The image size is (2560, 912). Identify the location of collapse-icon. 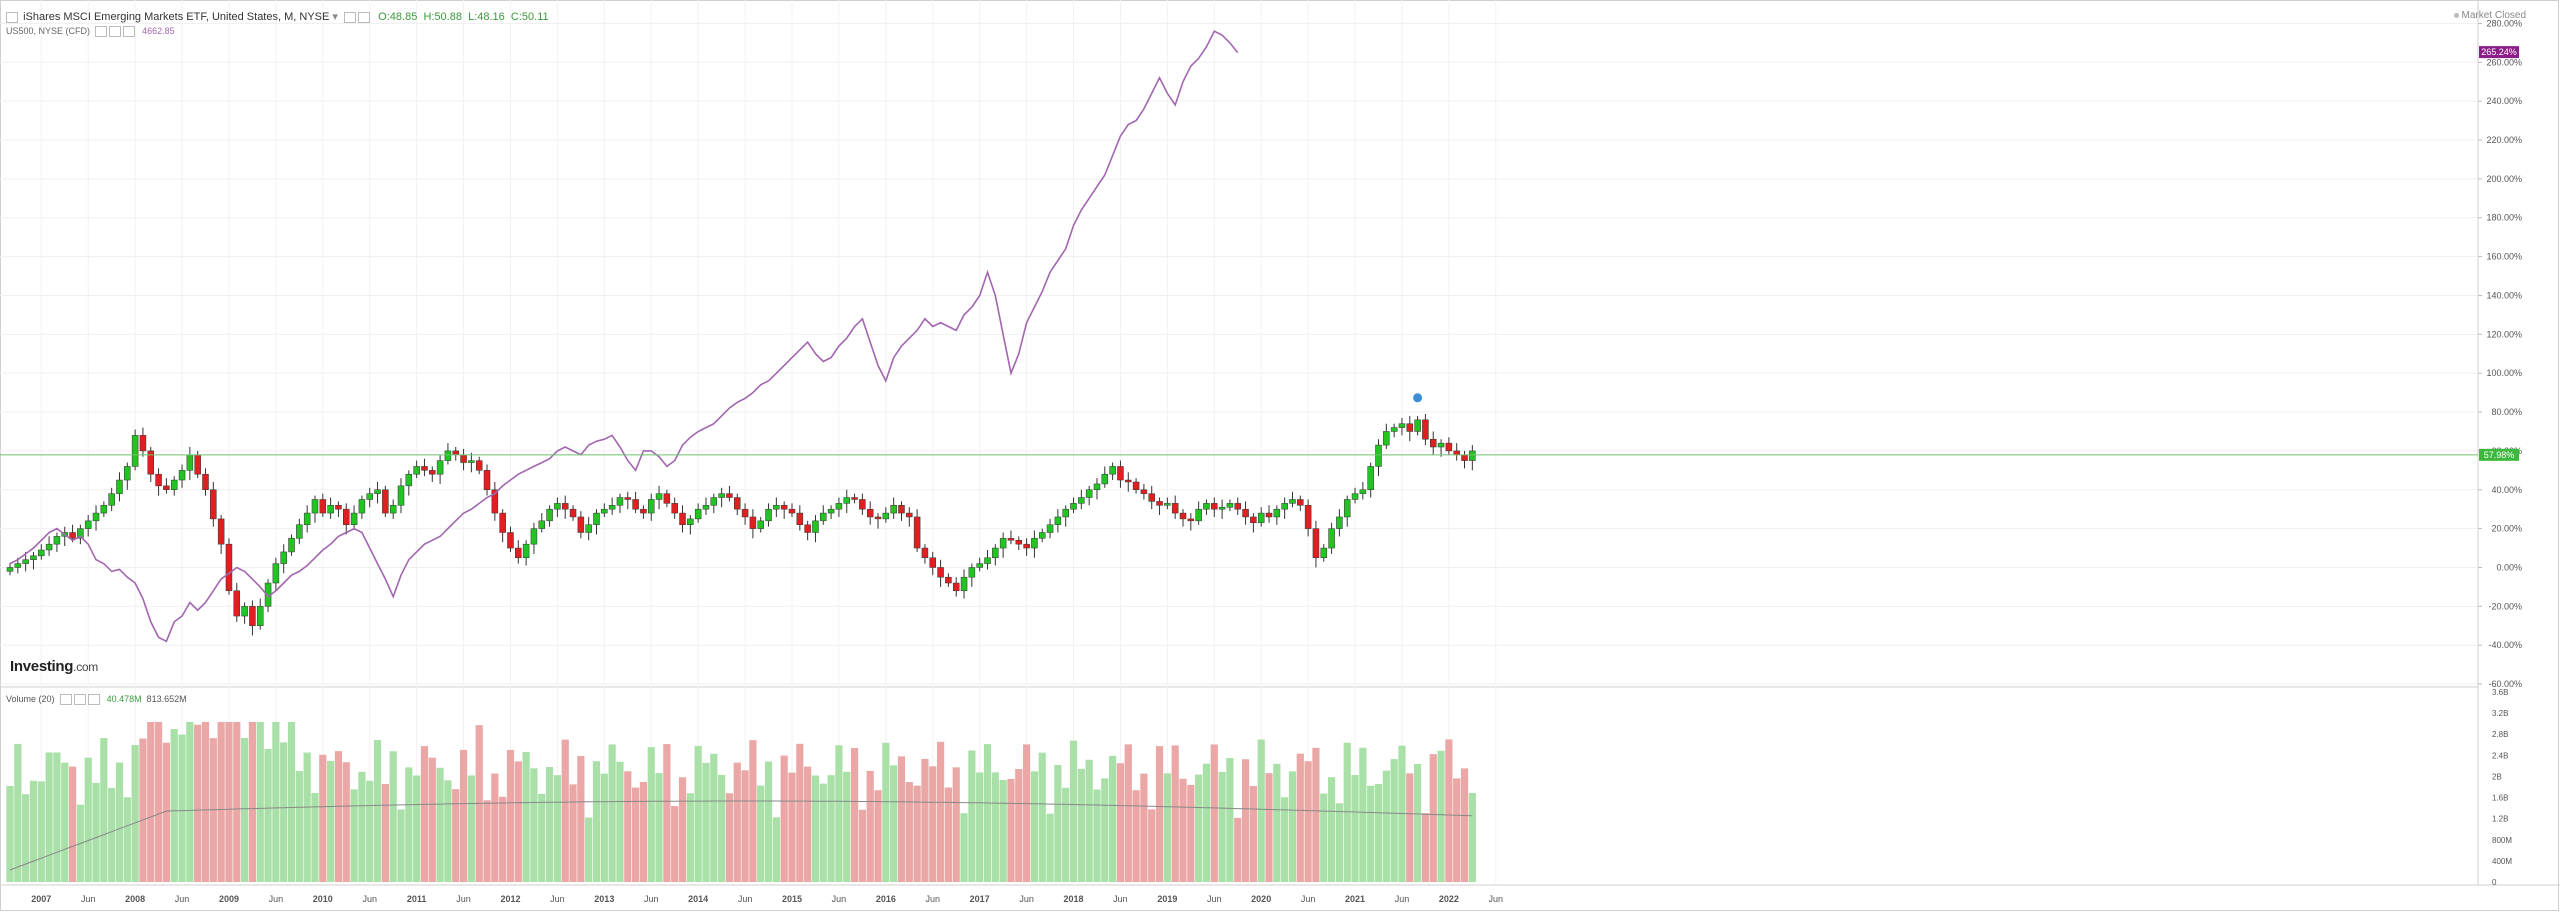
(12, 17).